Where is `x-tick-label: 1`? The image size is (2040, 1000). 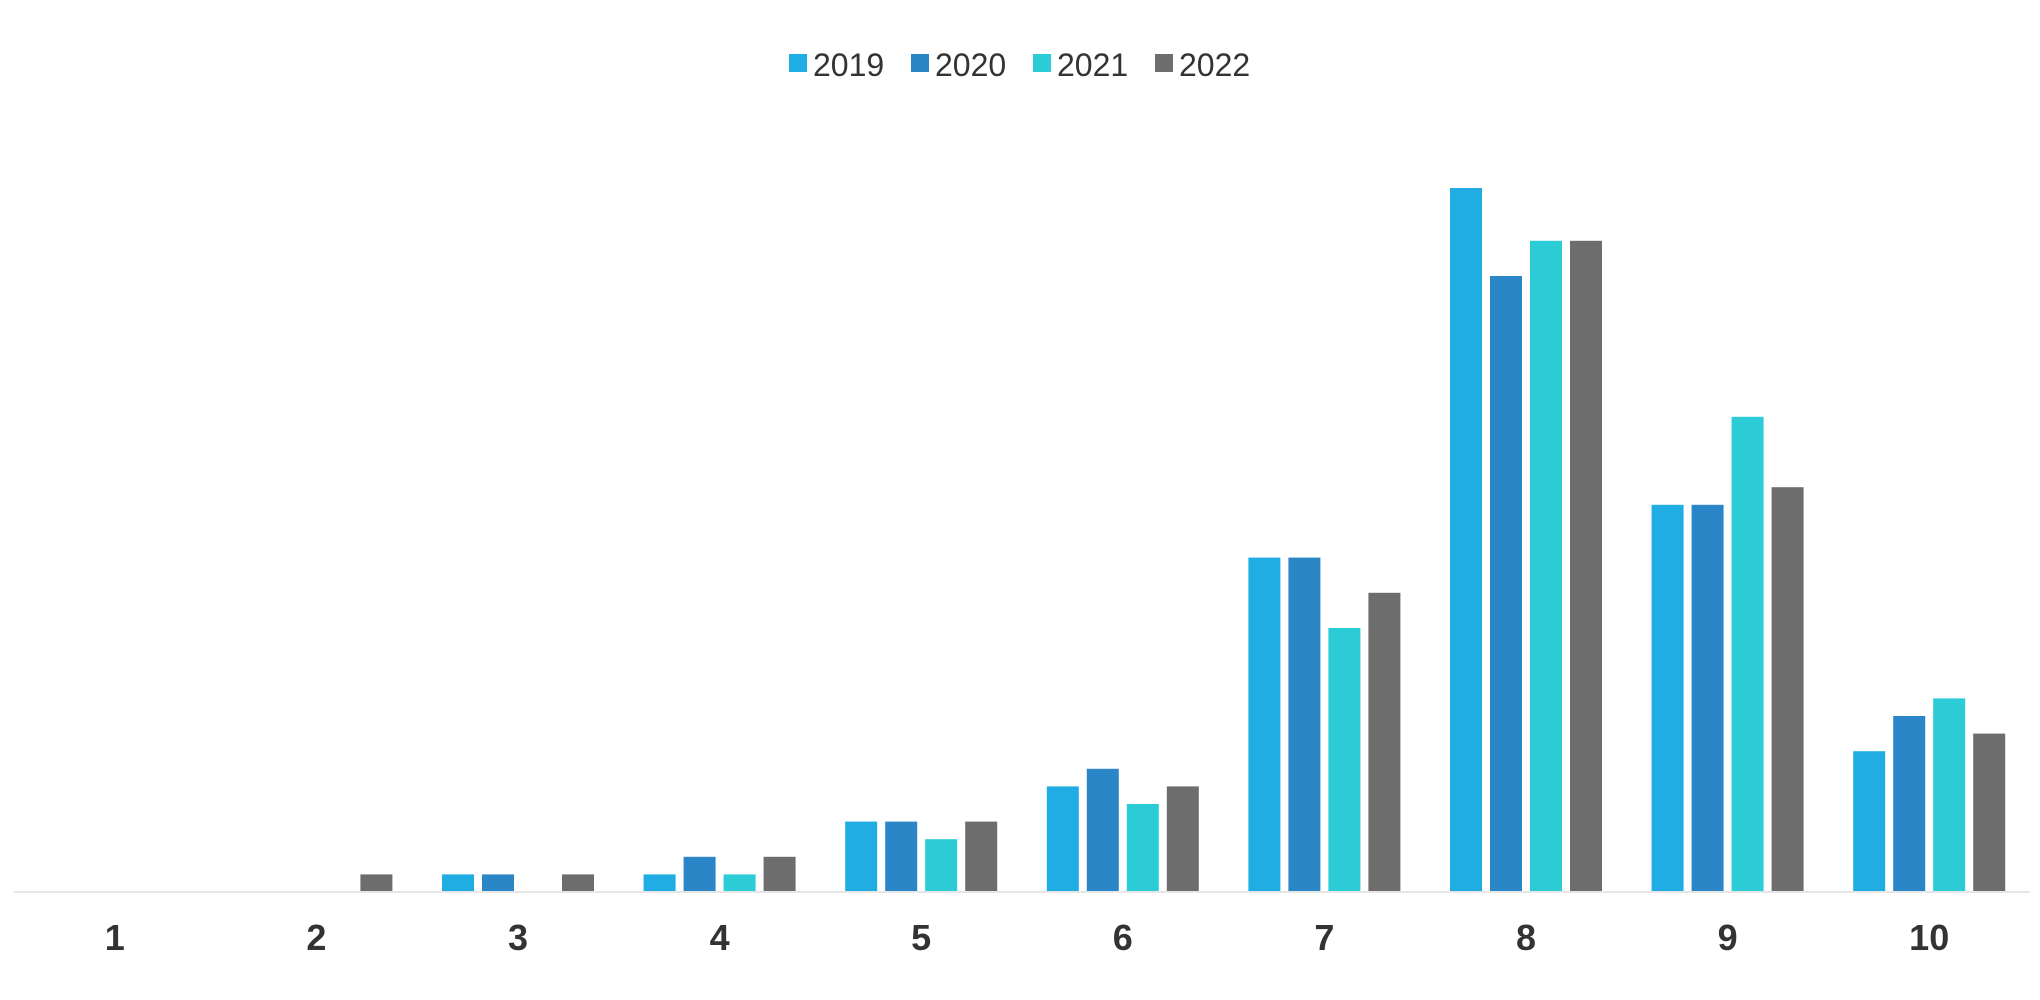
x-tick-label: 1 is located at coordinates (115, 937).